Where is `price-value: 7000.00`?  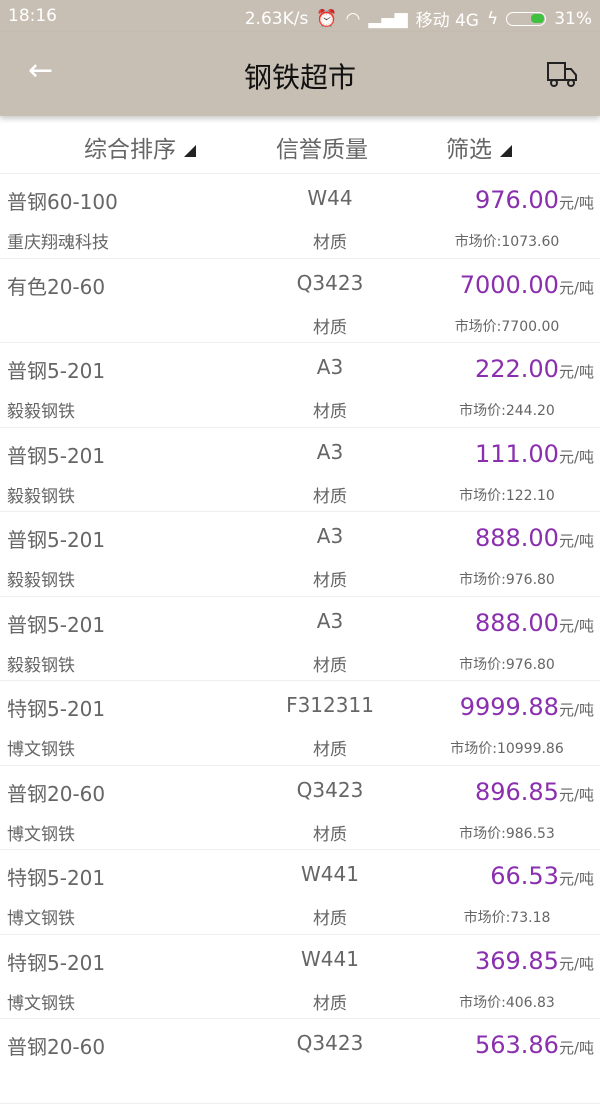
price-value: 7000.00 is located at coordinates (509, 284).